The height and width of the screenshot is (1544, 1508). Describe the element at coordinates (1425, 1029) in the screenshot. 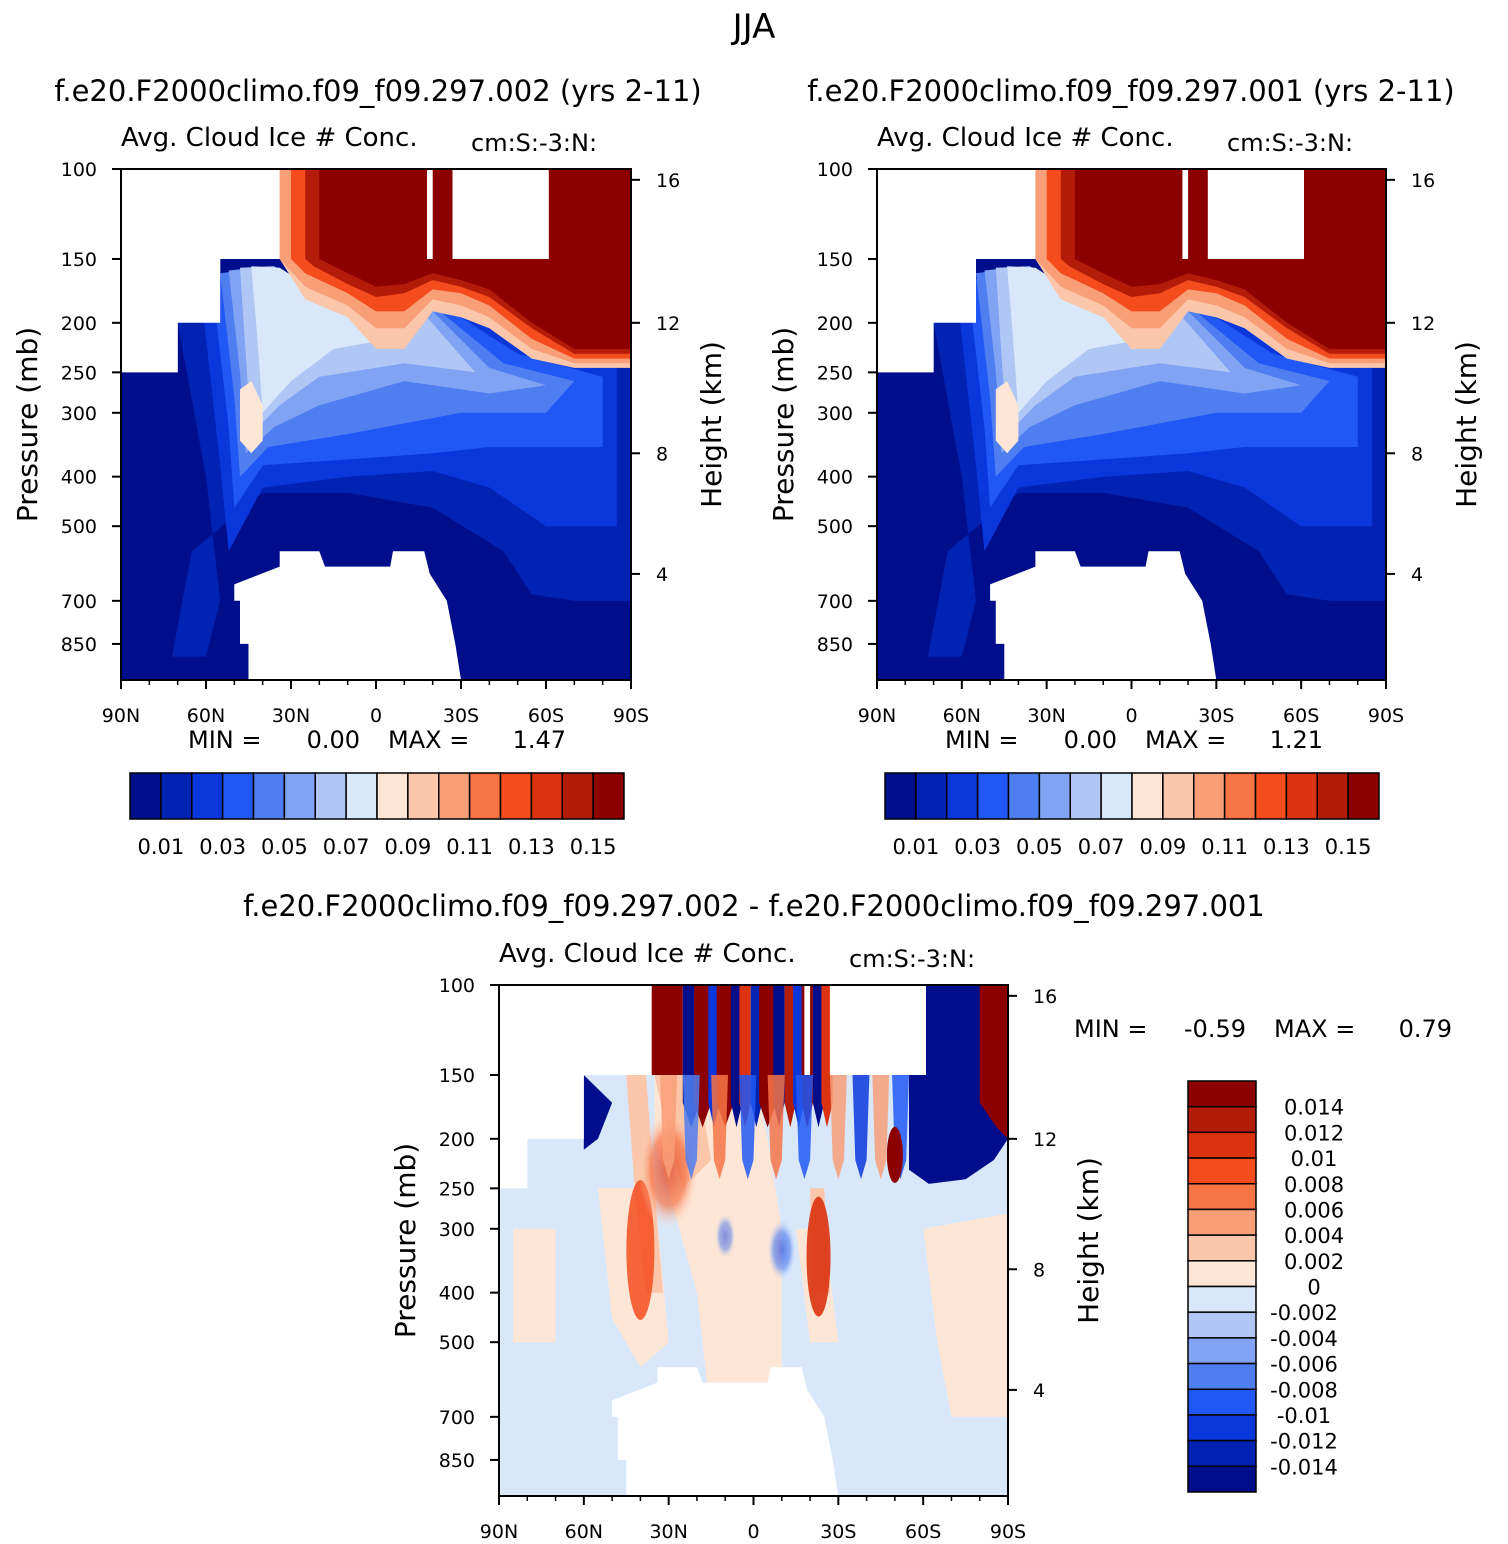

I see `max-value: 0.79` at that location.